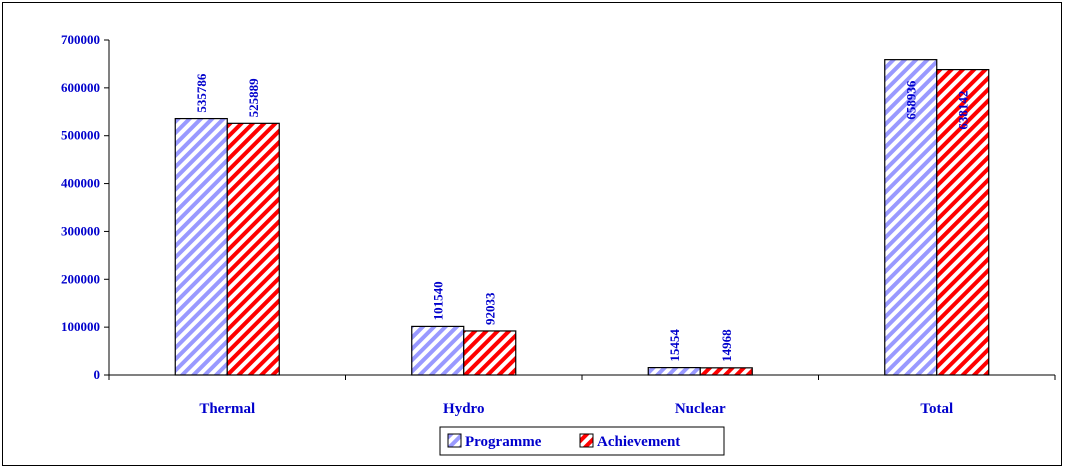 This screenshot has width=1066, height=470. Describe the element at coordinates (638, 442) in the screenshot. I see `legend-label-achievement: Achievement` at that location.